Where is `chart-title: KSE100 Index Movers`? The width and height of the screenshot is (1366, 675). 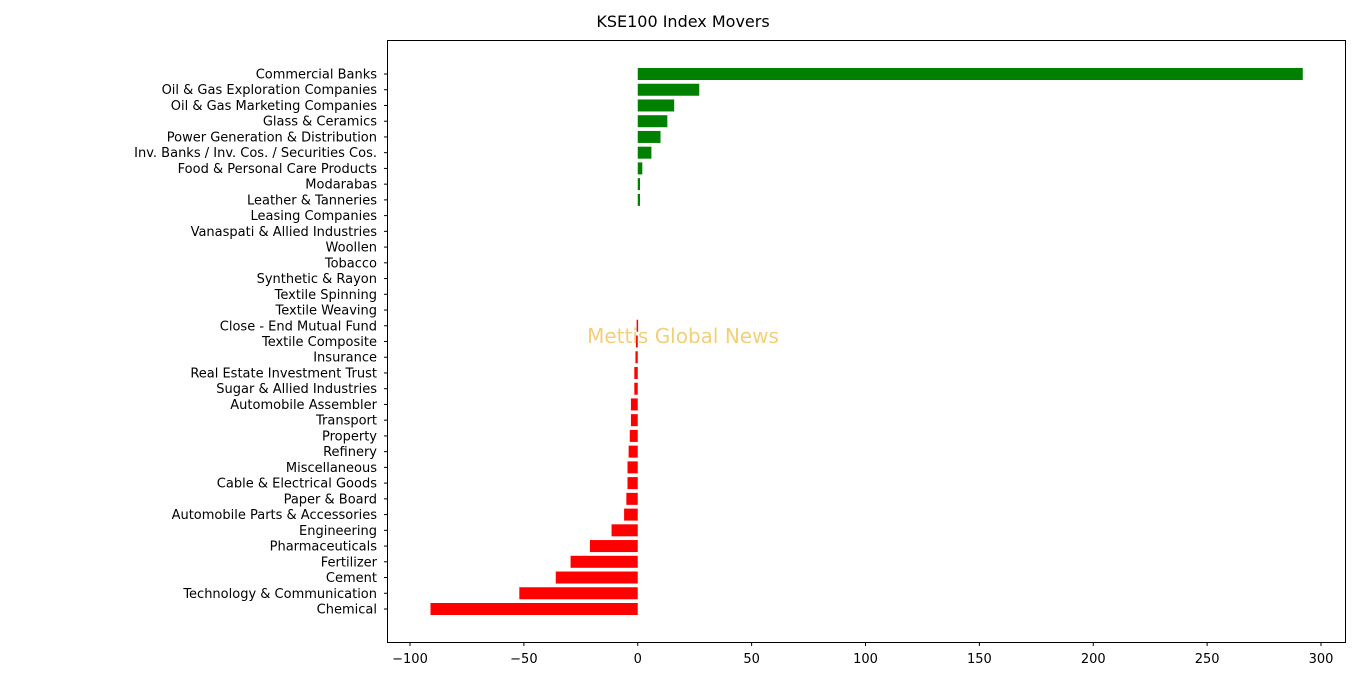
chart-title: KSE100 Index Movers is located at coordinates (682, 21).